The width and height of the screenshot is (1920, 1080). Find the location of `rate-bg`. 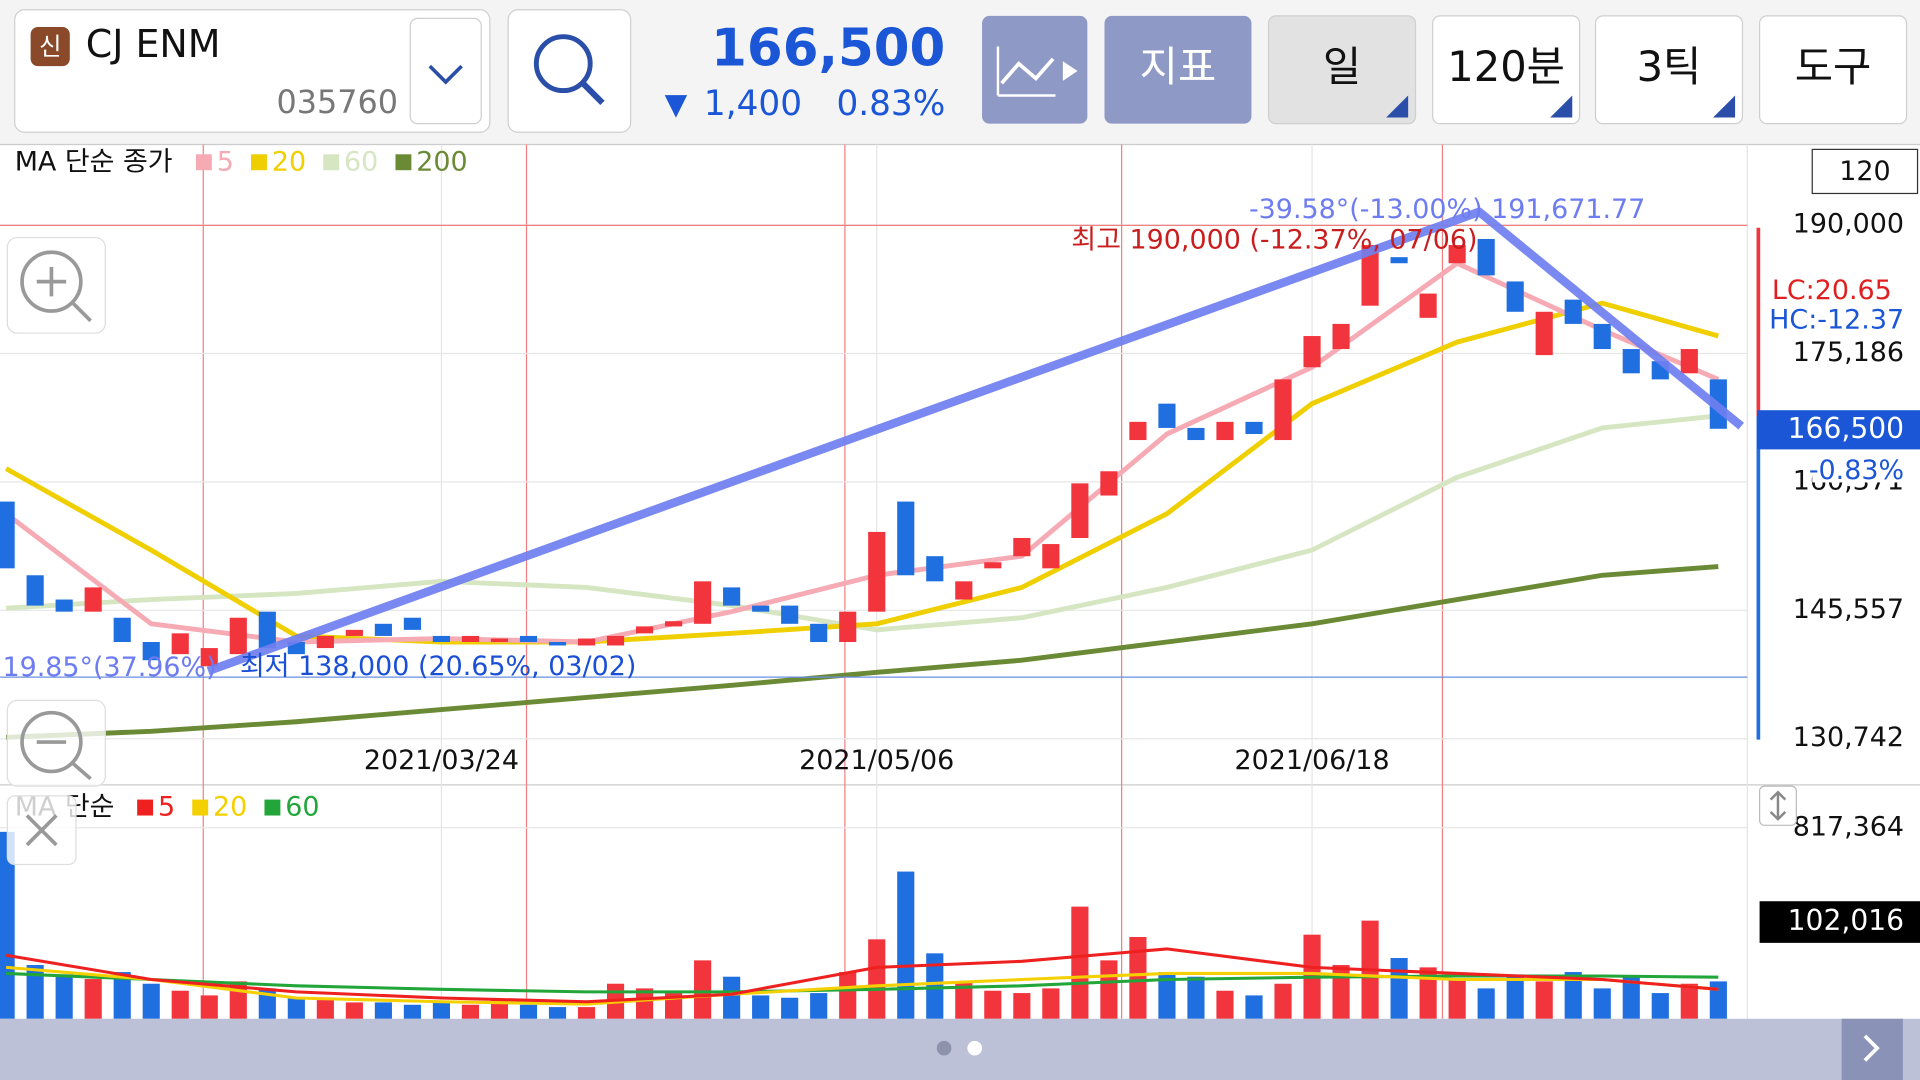

rate-bg is located at coordinates (1864, 469).